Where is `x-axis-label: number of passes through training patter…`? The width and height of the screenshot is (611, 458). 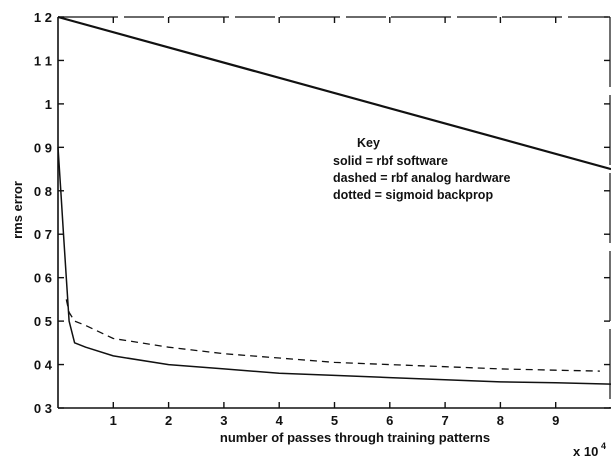 x-axis-label: number of passes through training patter… is located at coordinates (355, 437).